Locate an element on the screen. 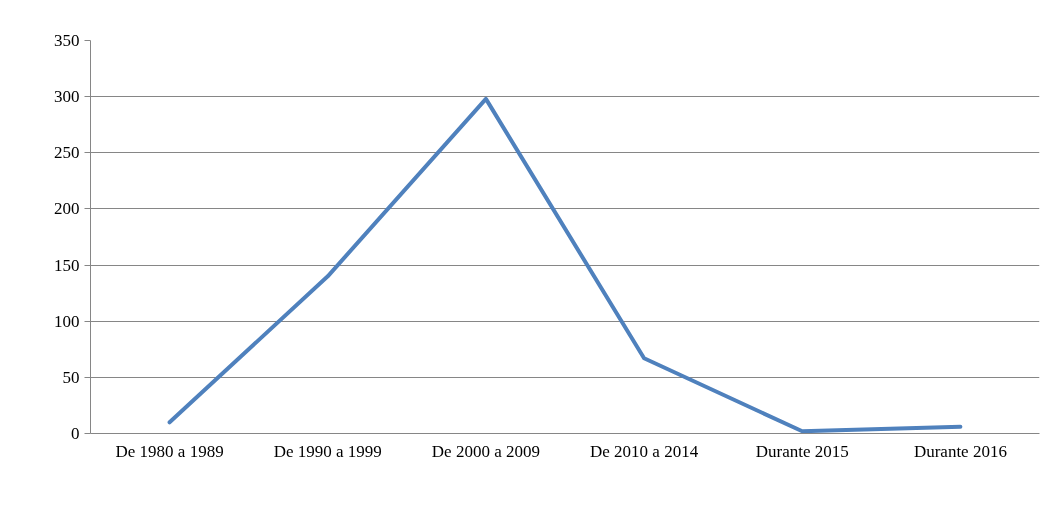 Image resolution: width=1054 pixels, height=518 pixels. y-tick-label: 300 is located at coordinates (67, 97).